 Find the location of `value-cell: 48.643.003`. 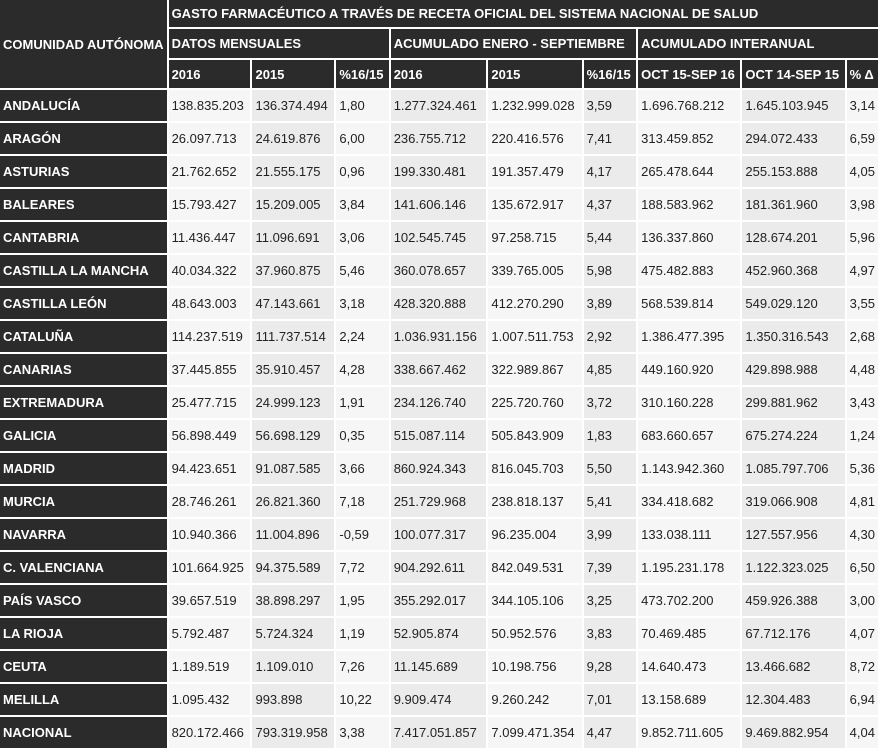

value-cell: 48.643.003 is located at coordinates (209, 303).